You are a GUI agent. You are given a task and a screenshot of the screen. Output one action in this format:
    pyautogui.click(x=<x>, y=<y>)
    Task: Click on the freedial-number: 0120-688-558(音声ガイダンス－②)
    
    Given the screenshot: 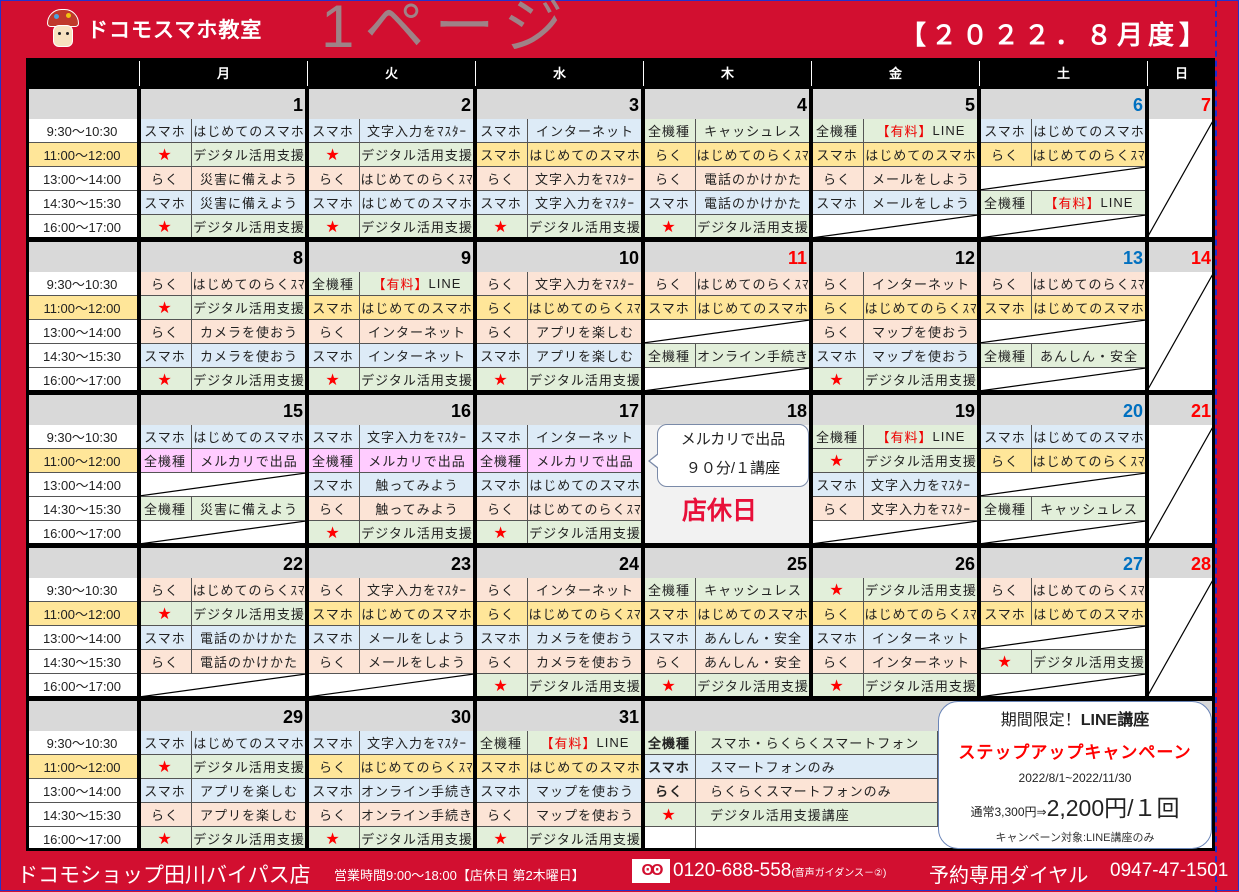 What is the action you would take?
    pyautogui.click(x=779, y=871)
    